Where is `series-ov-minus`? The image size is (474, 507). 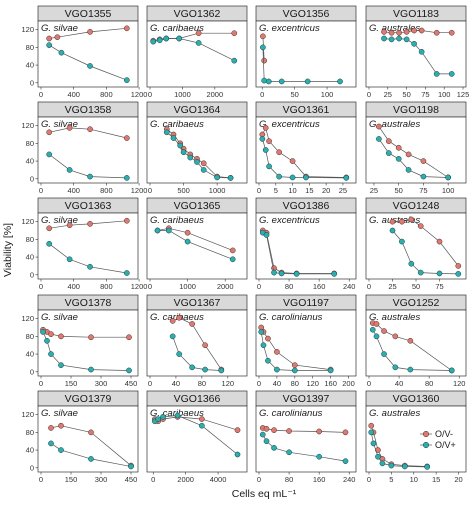
series-ov-minus is located at coordinates (418, 31).